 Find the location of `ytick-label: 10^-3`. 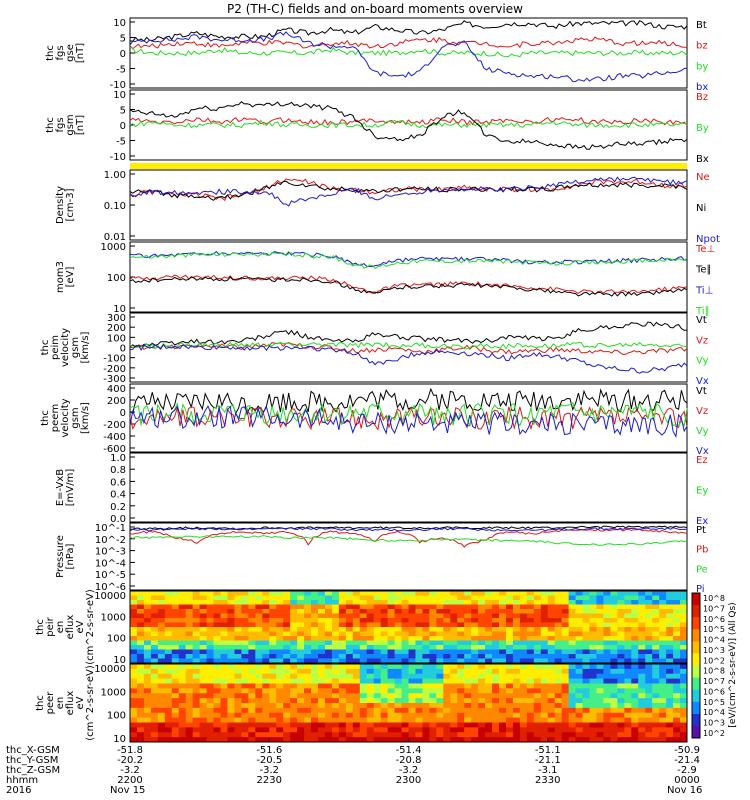

ytick-label: 10^-3 is located at coordinates (110, 552).